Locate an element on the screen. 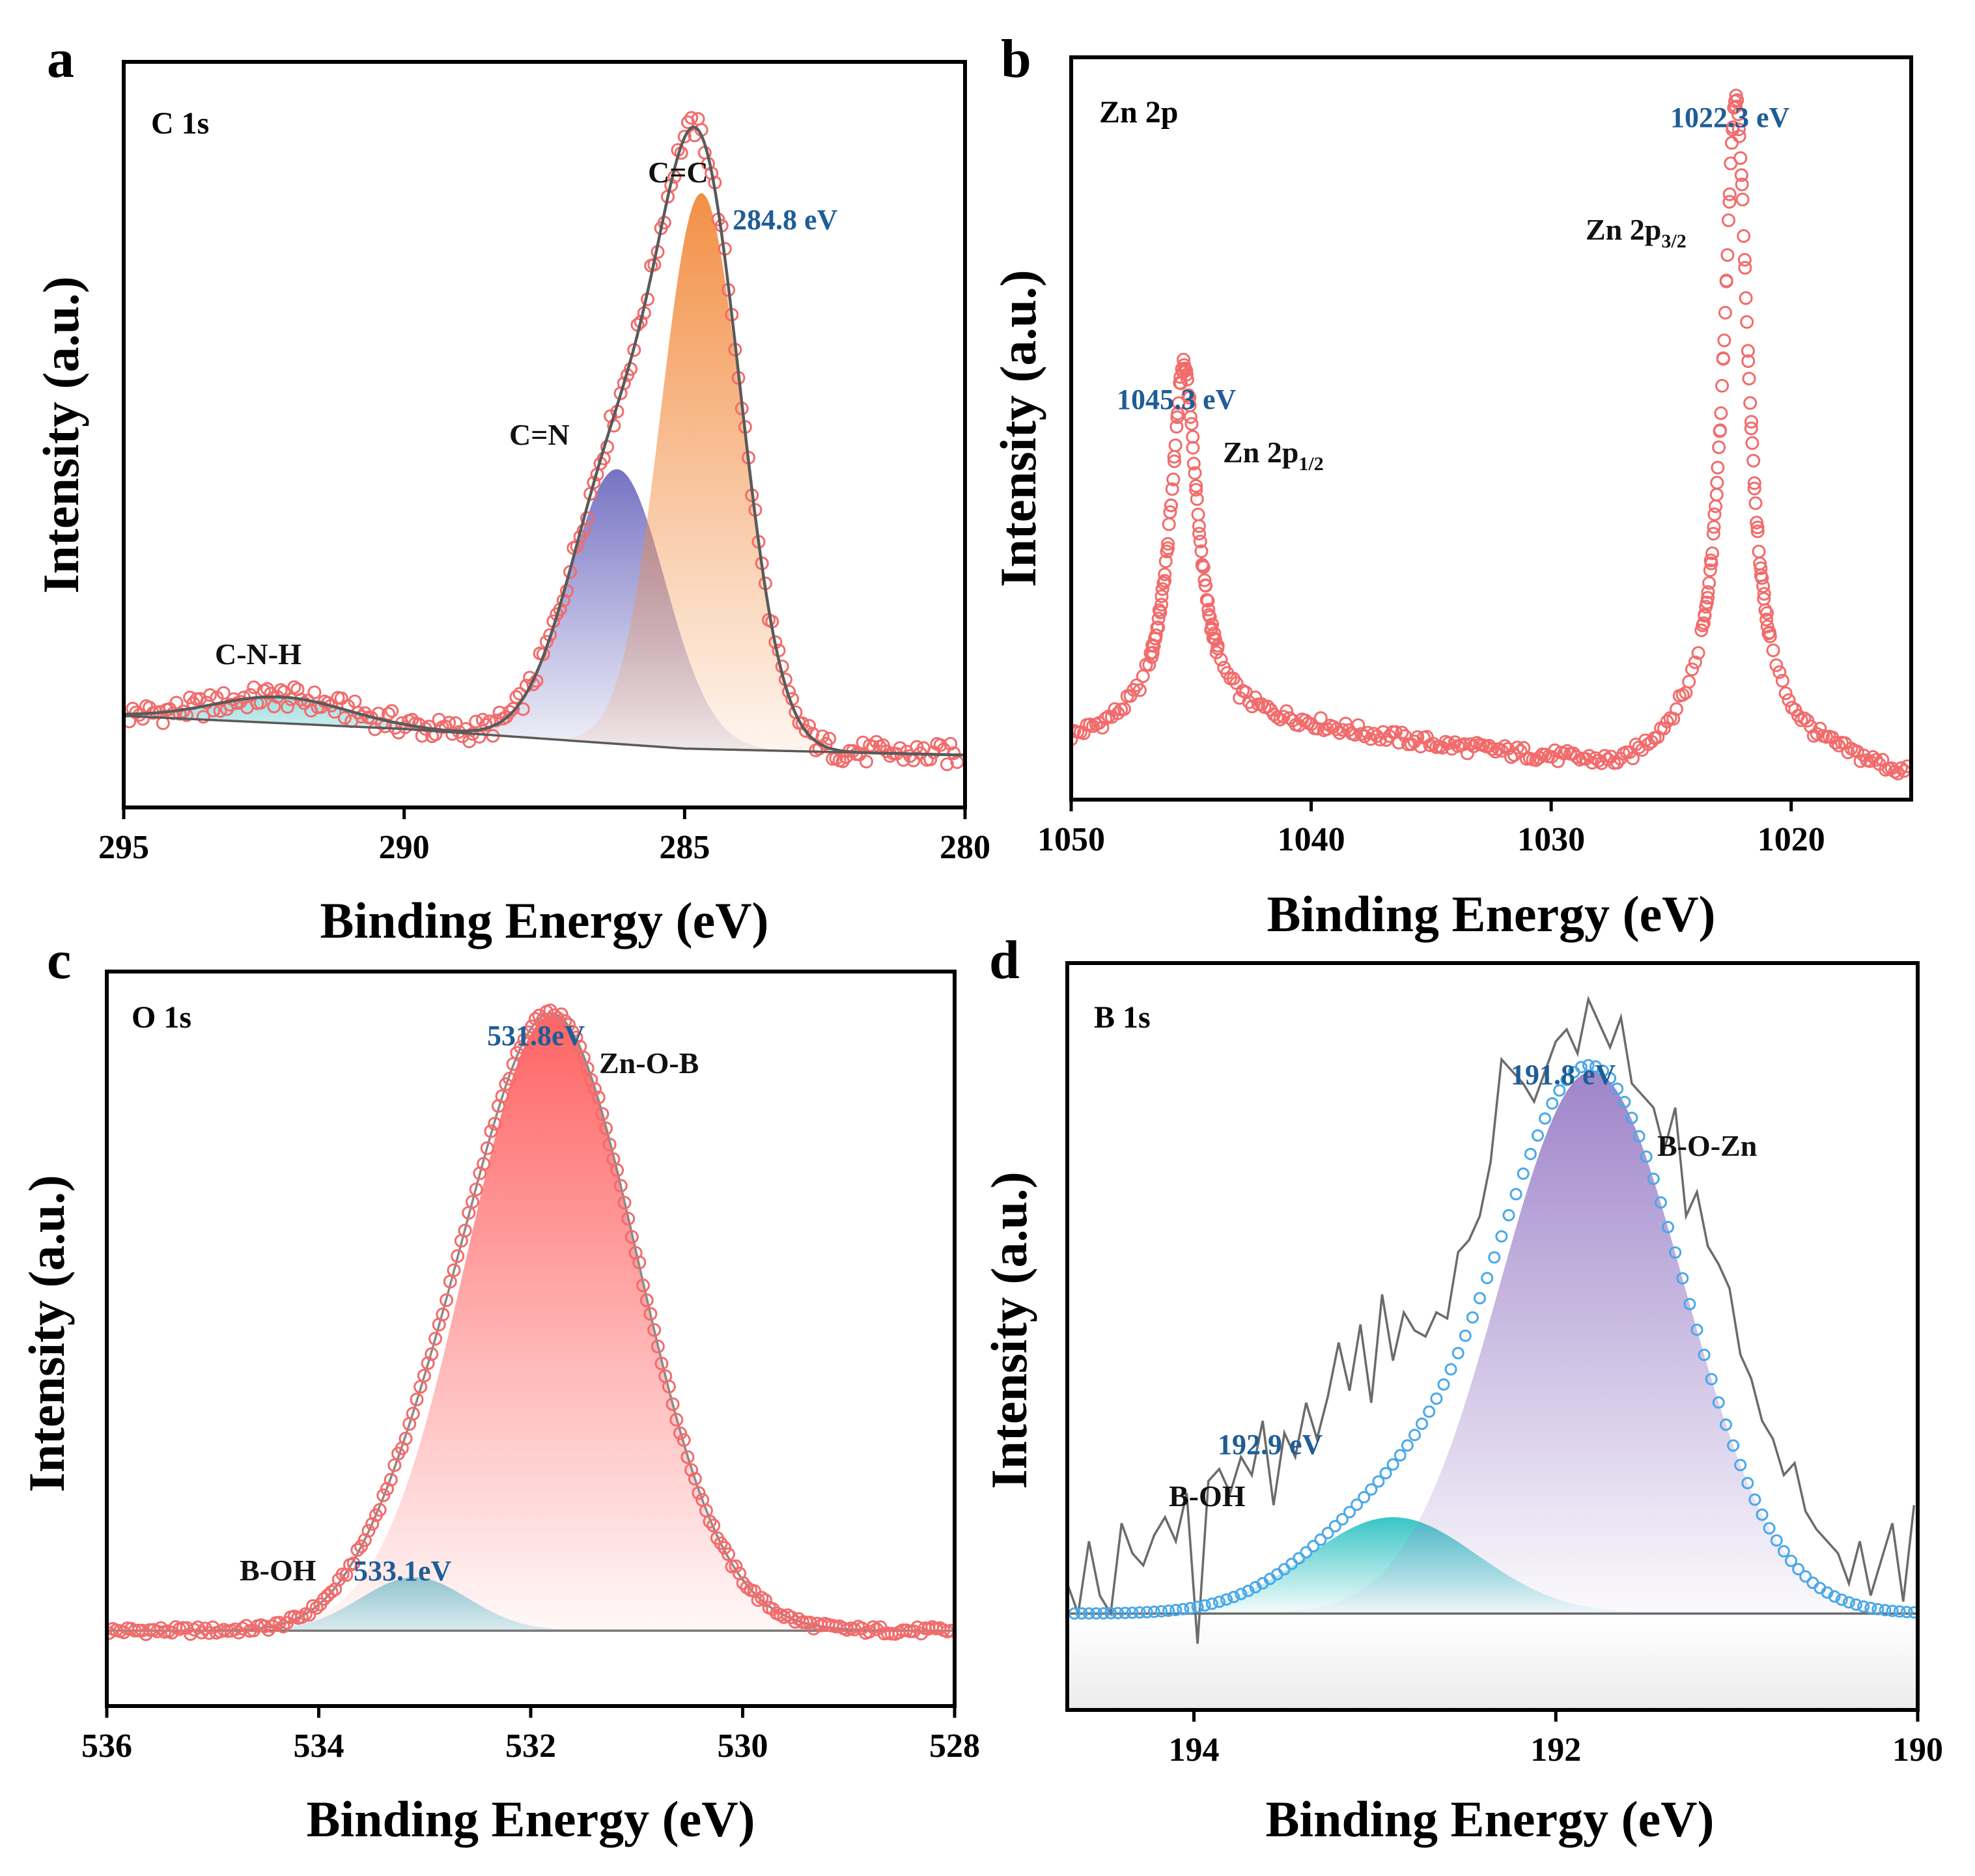 Image resolution: width=1975 pixels, height=1876 pixels. x-tick-label: 532 is located at coordinates (531, 1747).